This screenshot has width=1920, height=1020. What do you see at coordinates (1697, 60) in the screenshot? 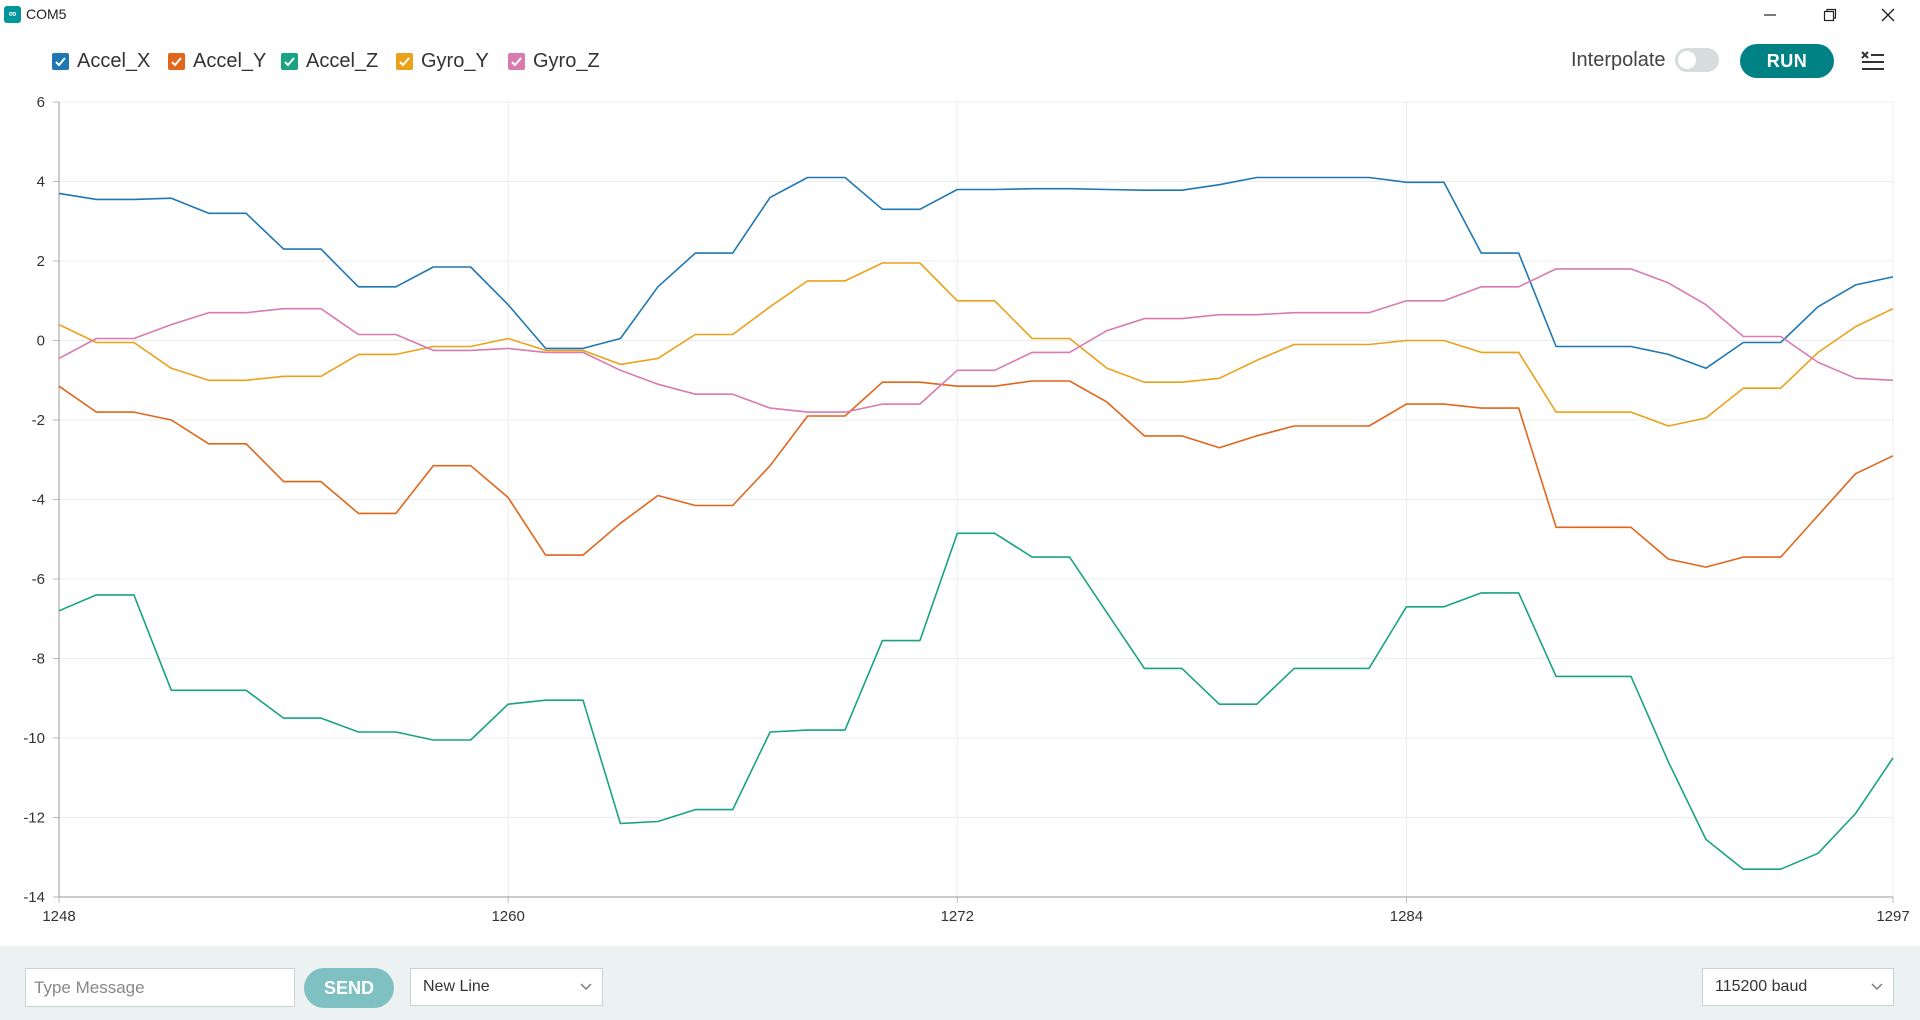
I see `interpolate-toggle` at bounding box center [1697, 60].